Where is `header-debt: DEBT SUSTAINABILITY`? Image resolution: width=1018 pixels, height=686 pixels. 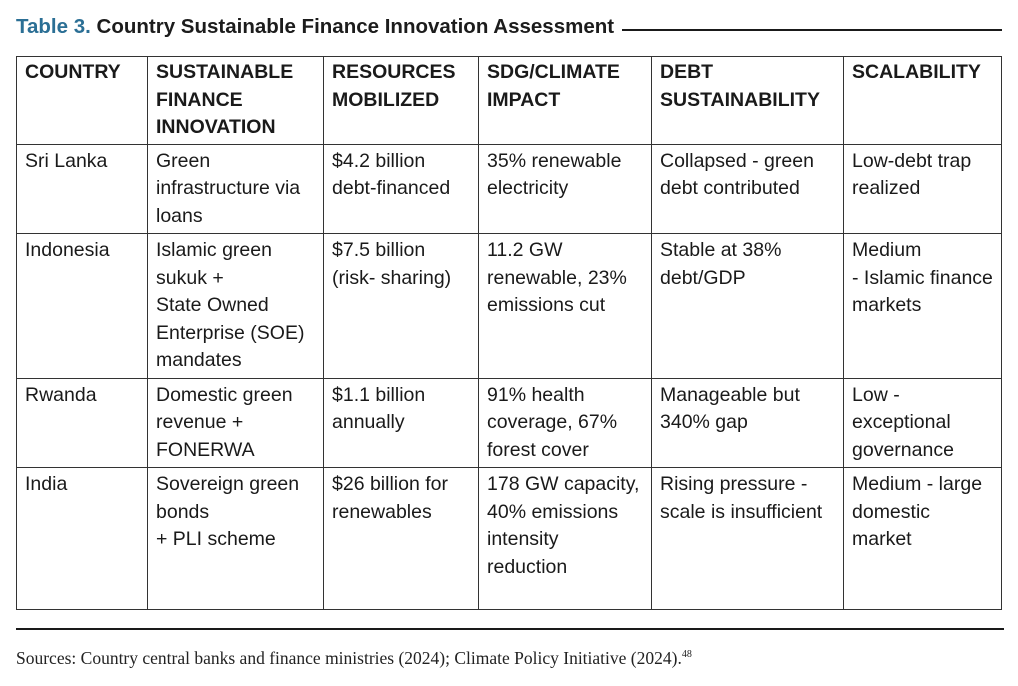 header-debt: DEBT SUSTAINABILITY is located at coordinates (747, 100).